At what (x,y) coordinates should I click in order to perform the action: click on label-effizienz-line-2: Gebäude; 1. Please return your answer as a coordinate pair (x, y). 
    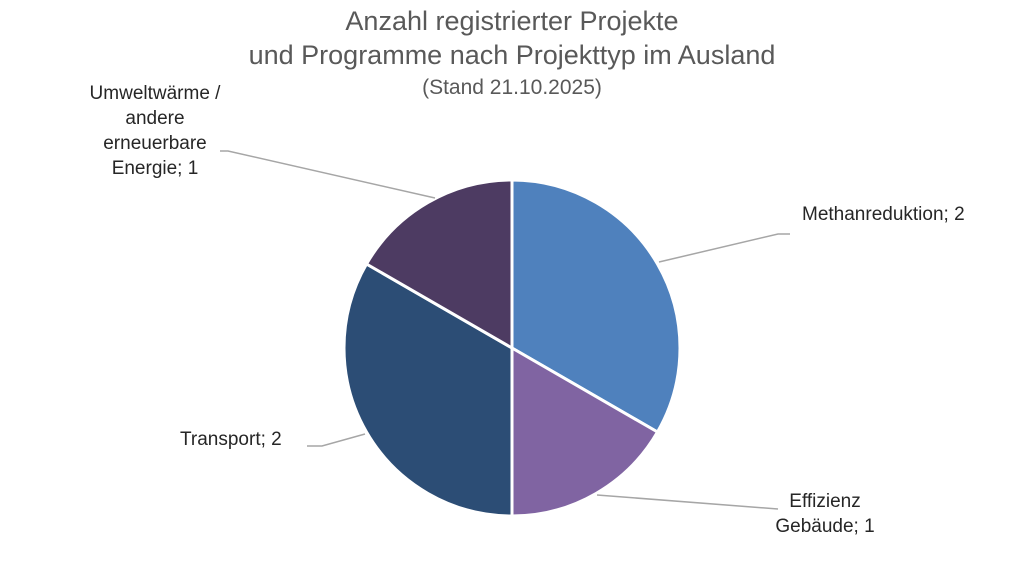
    Looking at the image, I should click on (825, 526).